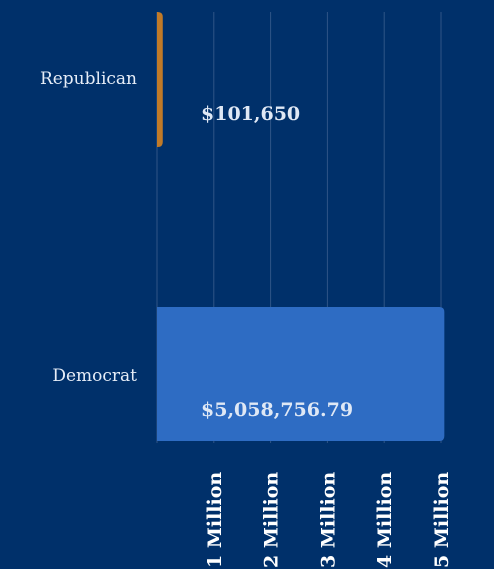 The width and height of the screenshot is (494, 569). I want to click on bar-democrat, so click(301, 374).